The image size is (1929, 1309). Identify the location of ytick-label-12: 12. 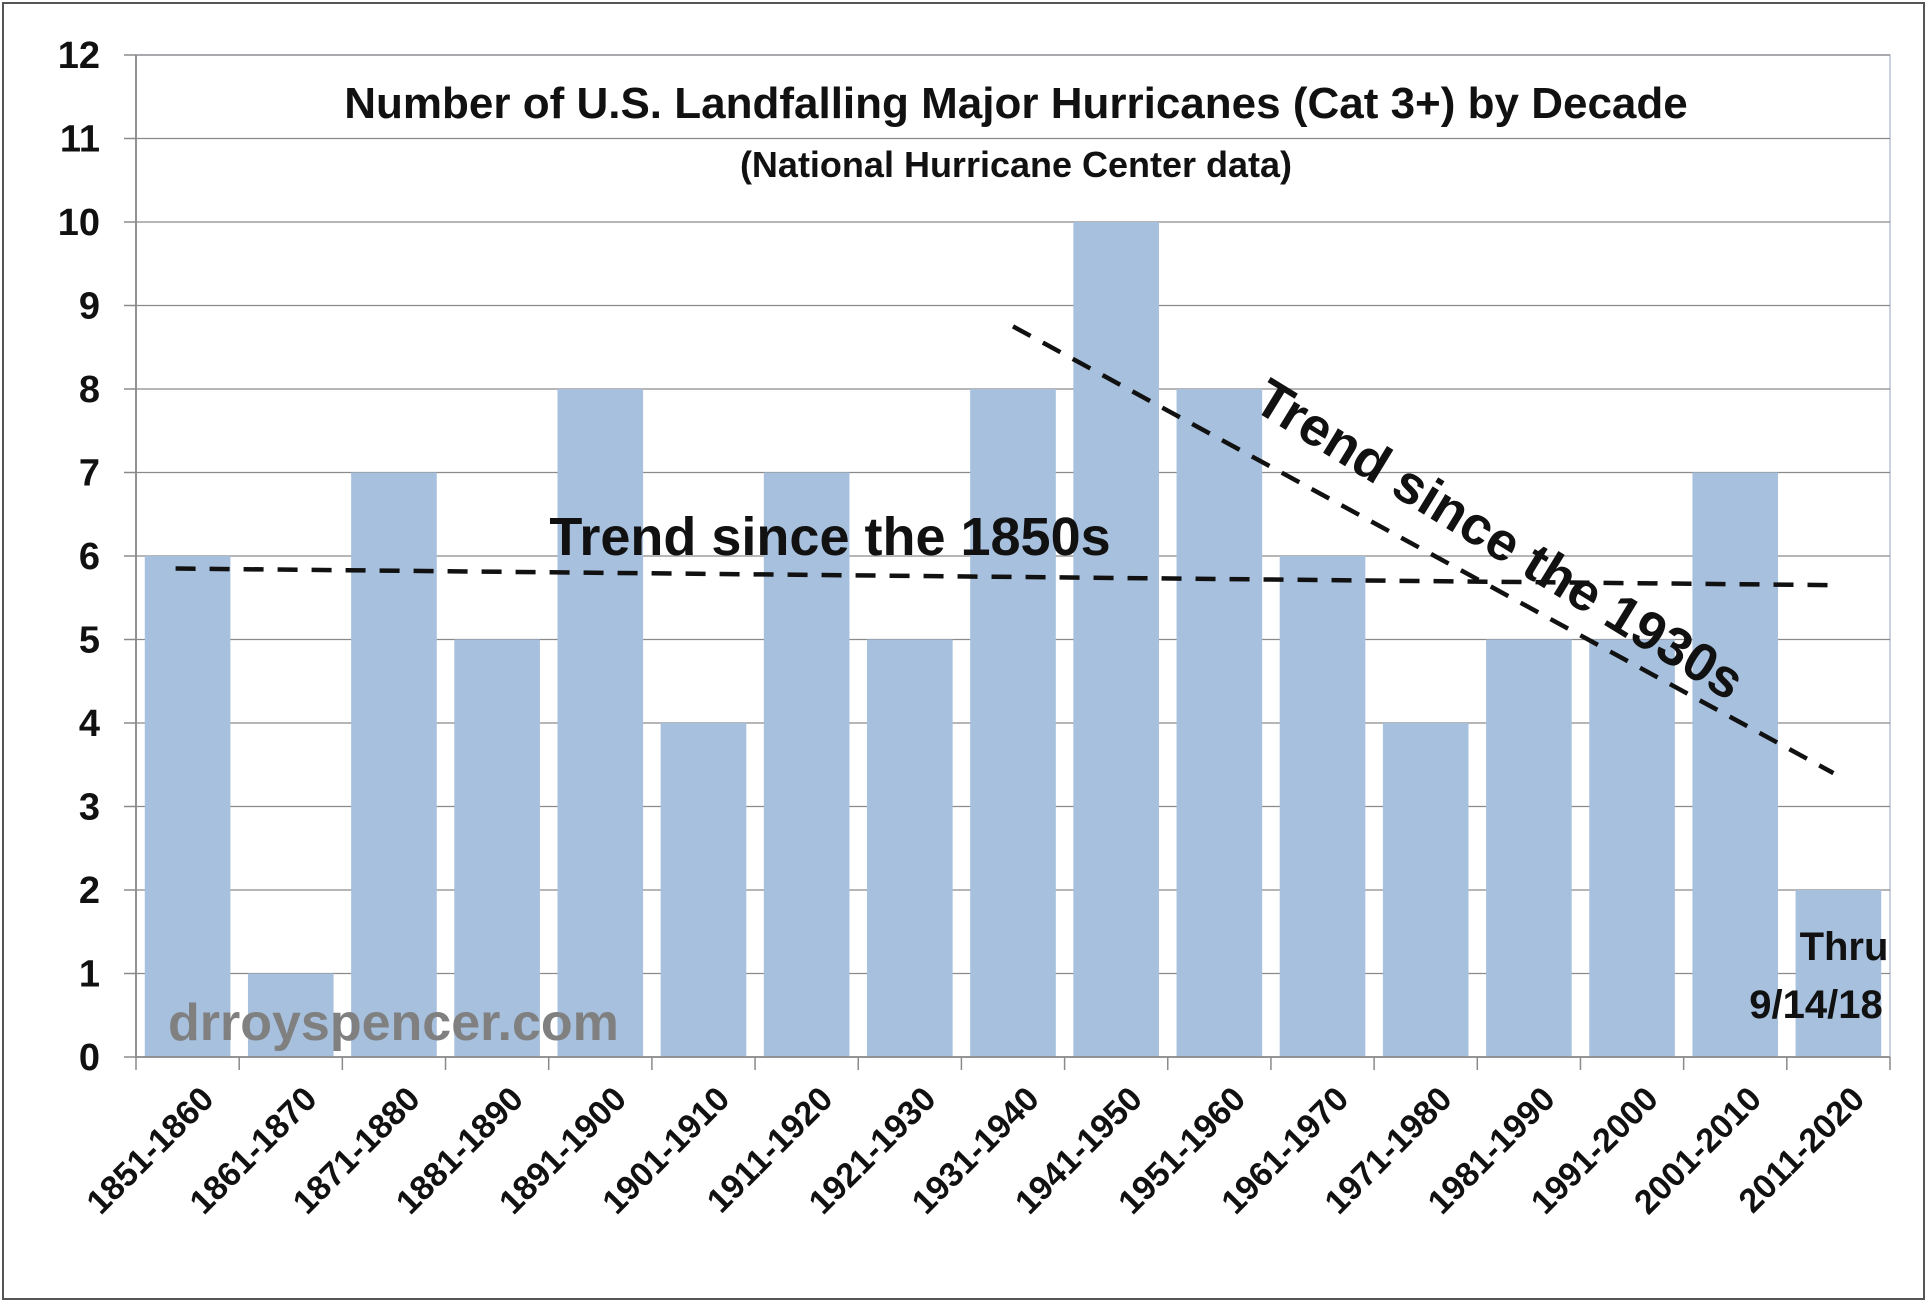
(79, 56).